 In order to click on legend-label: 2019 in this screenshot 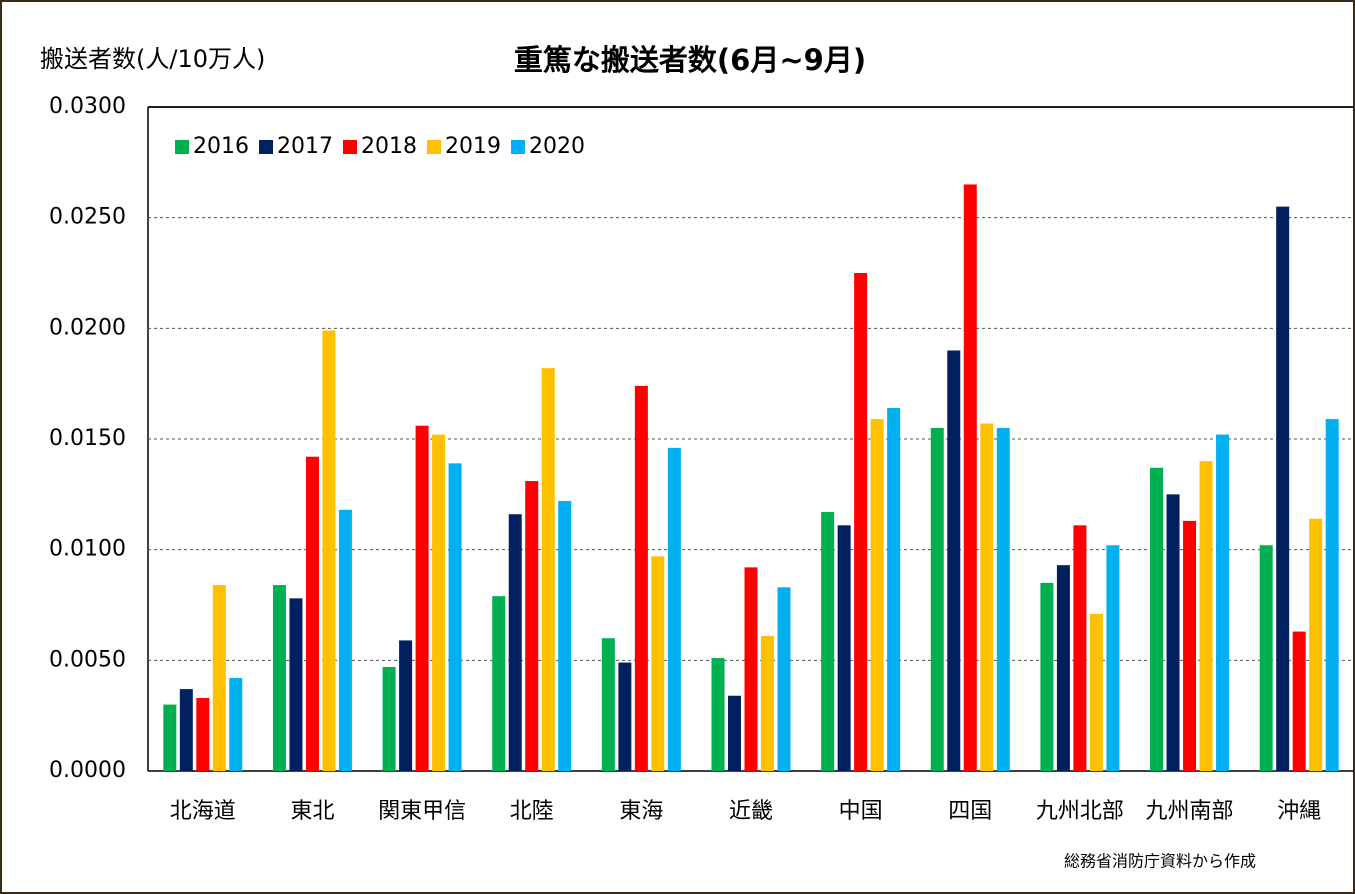, I will do `click(473, 146)`.